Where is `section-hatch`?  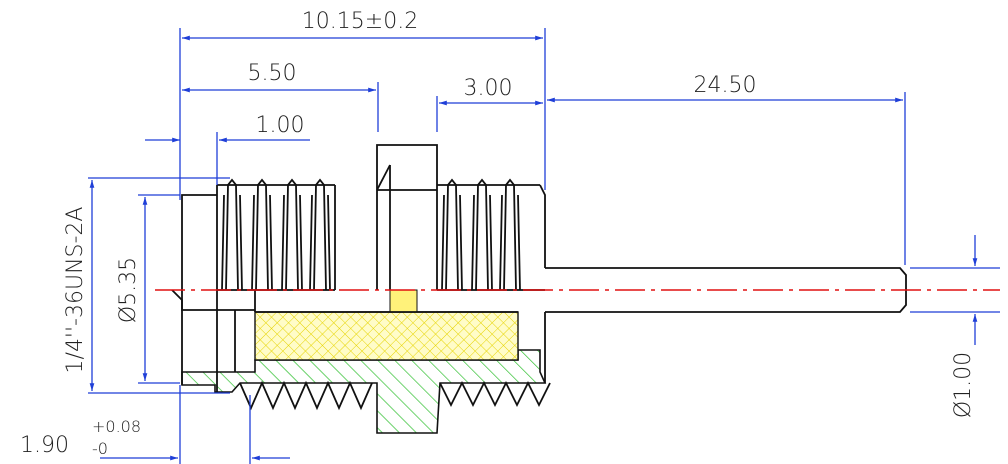 section-hatch is located at coordinates (364, 361).